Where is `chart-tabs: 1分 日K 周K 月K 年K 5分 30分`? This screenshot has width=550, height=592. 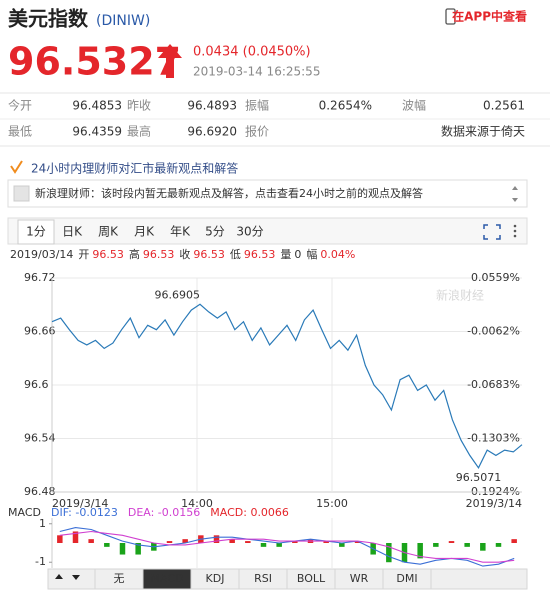
chart-tabs: 1分 日K 周K 月K 年K 5分 30分 is located at coordinates (140, 232).